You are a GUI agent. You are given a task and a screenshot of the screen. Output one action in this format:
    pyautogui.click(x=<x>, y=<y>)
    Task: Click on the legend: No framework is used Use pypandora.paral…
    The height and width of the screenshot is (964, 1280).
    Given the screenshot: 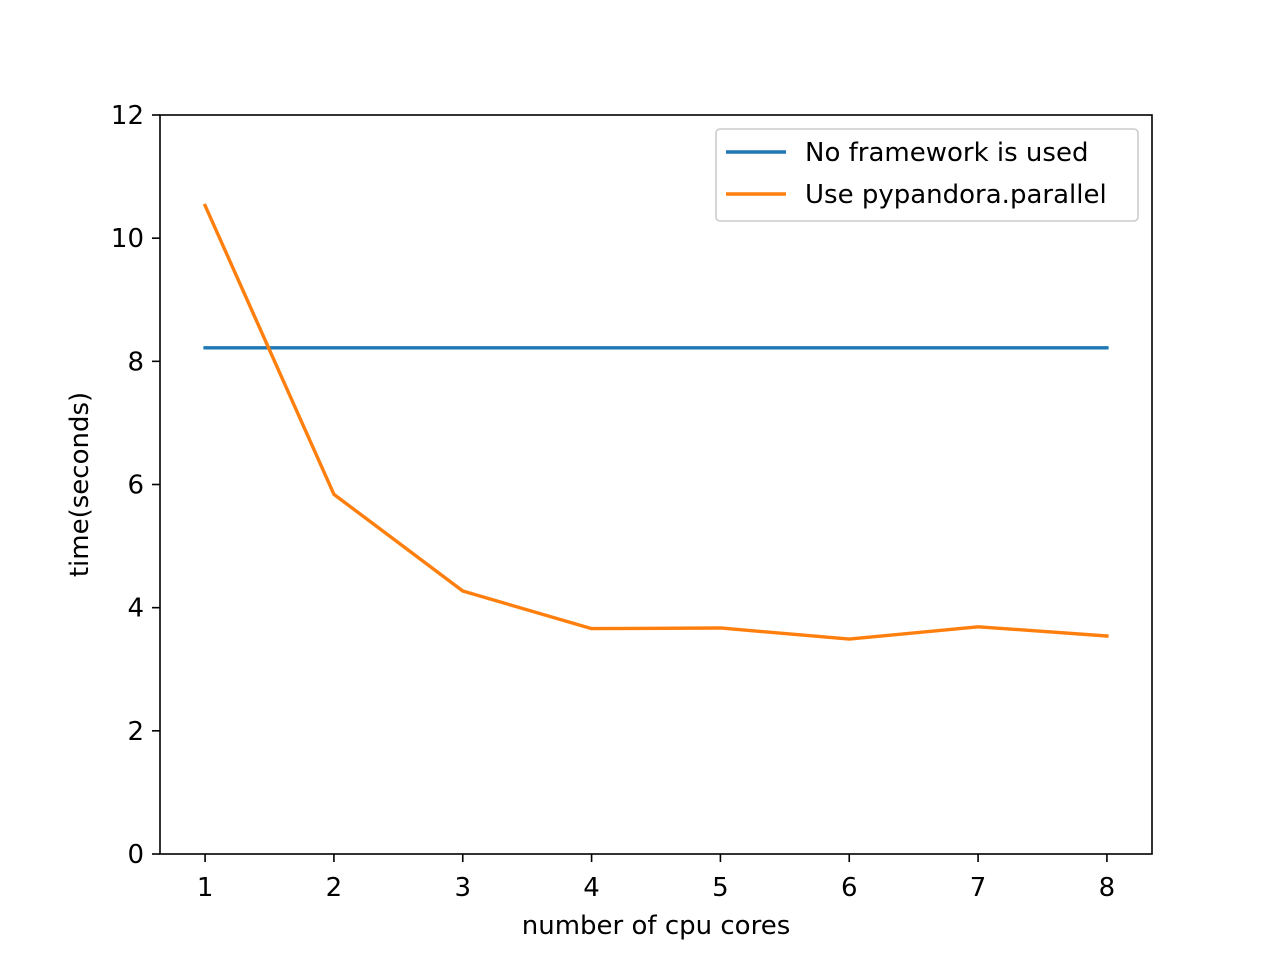 What is the action you would take?
    pyautogui.click(x=927, y=175)
    